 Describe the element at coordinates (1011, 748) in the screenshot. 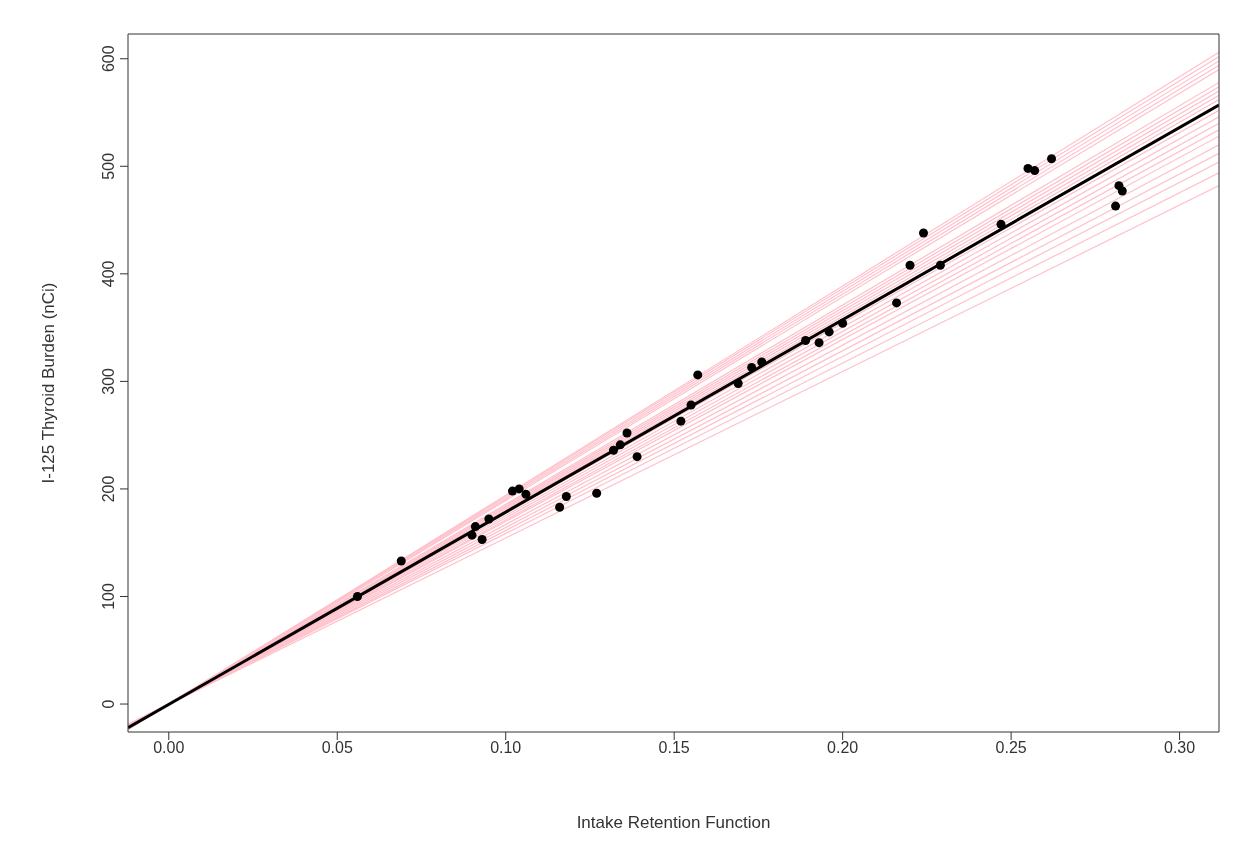

I see `x-tick-label: 0.25` at that location.